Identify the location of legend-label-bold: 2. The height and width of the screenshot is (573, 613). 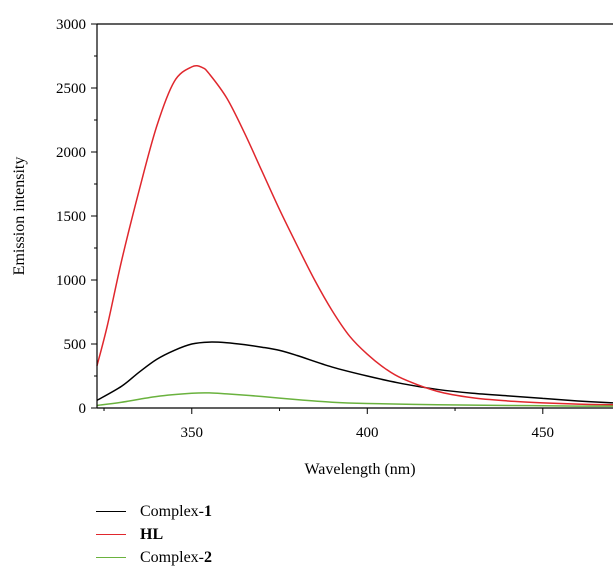
(208, 557).